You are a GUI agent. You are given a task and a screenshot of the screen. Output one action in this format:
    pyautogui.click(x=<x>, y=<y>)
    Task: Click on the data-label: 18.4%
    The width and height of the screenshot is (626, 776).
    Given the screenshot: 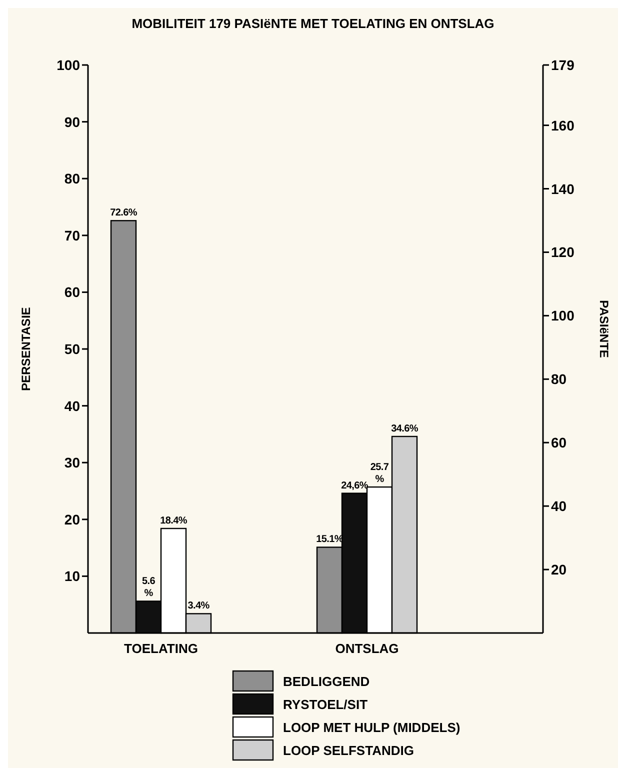 What is the action you would take?
    pyautogui.click(x=174, y=520)
    